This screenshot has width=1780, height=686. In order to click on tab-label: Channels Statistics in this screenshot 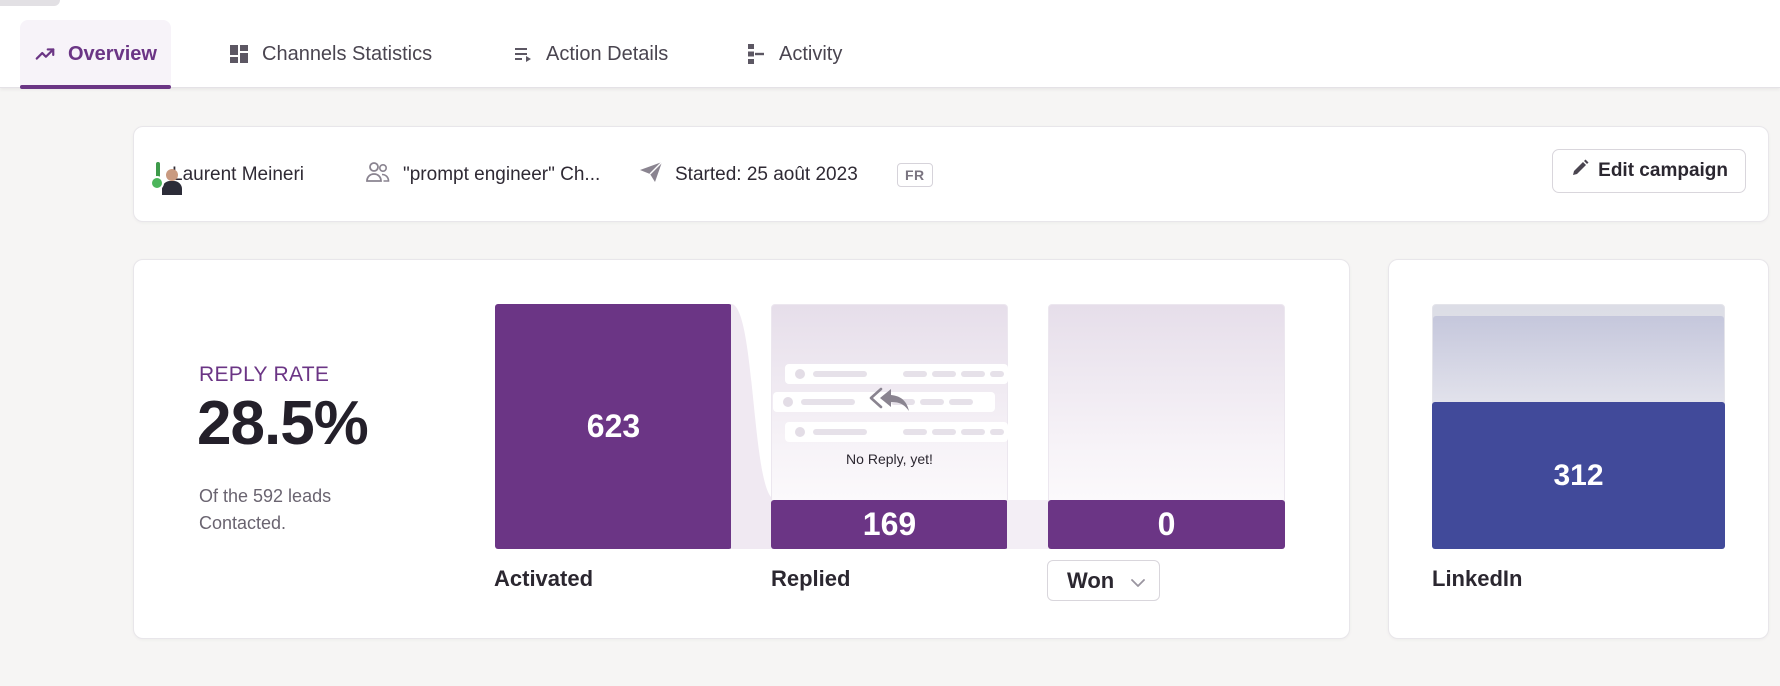, I will do `click(347, 53)`.